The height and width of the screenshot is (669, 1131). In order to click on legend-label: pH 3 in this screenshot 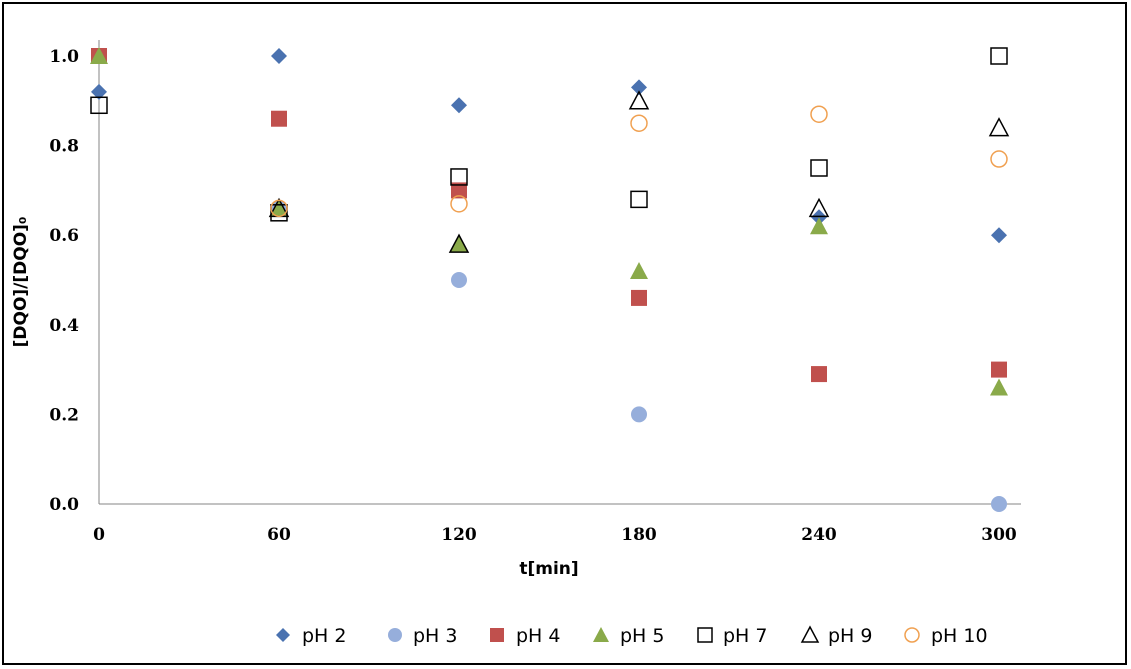, I will do `click(435, 636)`.